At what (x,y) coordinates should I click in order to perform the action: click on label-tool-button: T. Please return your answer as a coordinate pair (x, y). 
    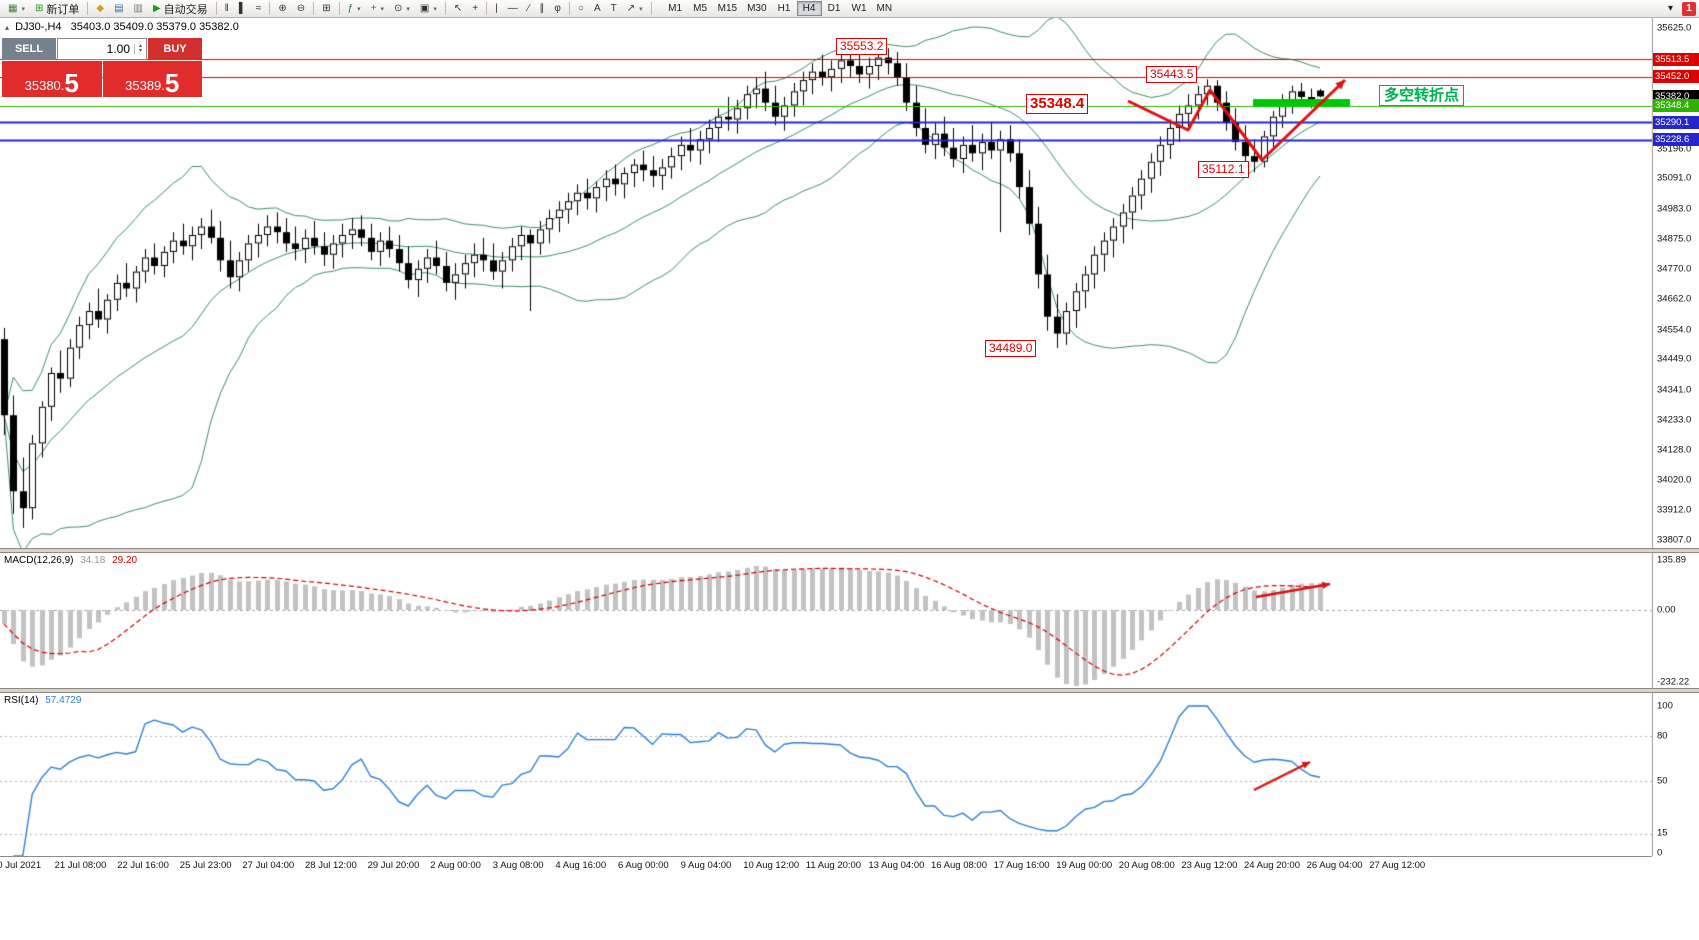
    Looking at the image, I should click on (614, 9).